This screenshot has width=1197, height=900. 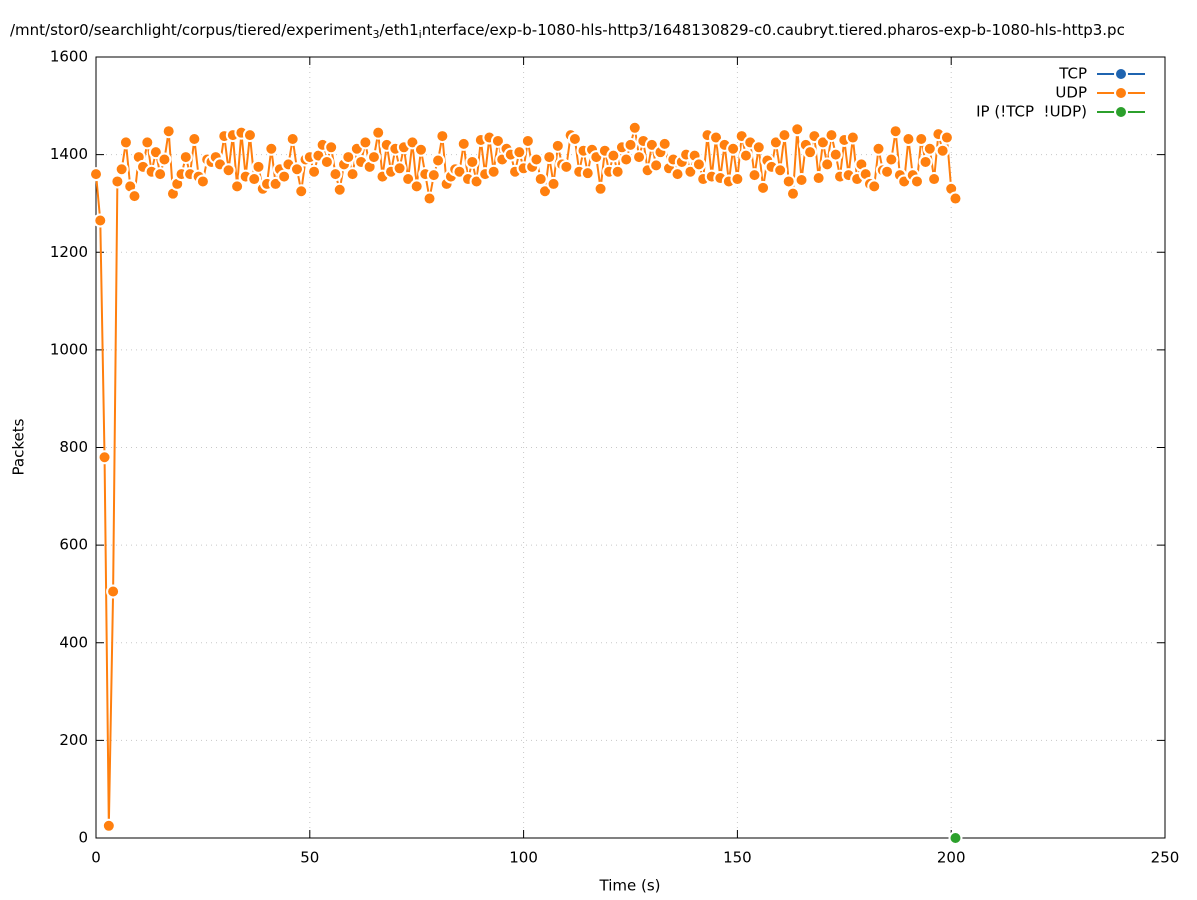 What do you see at coordinates (309, 858) in the screenshot?
I see `x-tick-label: 50` at bounding box center [309, 858].